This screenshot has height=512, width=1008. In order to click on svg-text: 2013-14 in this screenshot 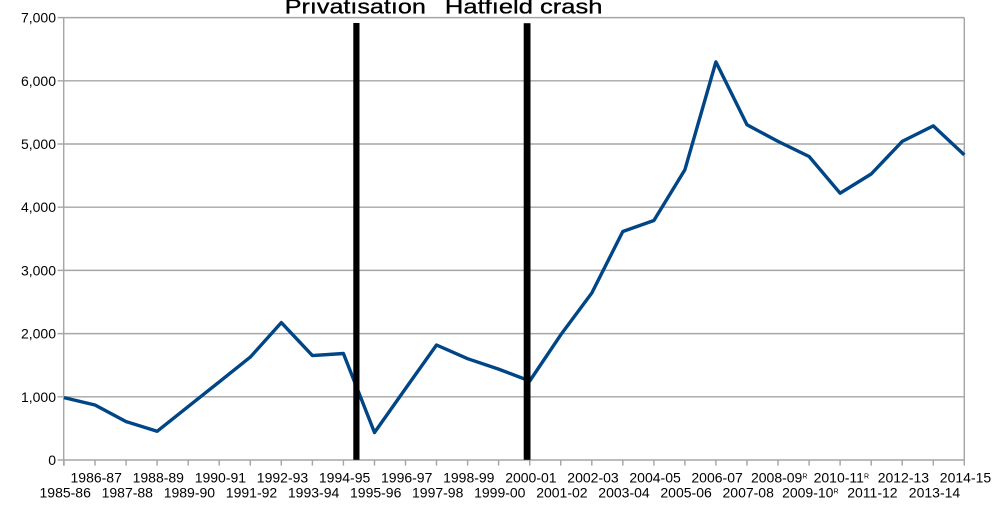, I will do `click(935, 492)`.